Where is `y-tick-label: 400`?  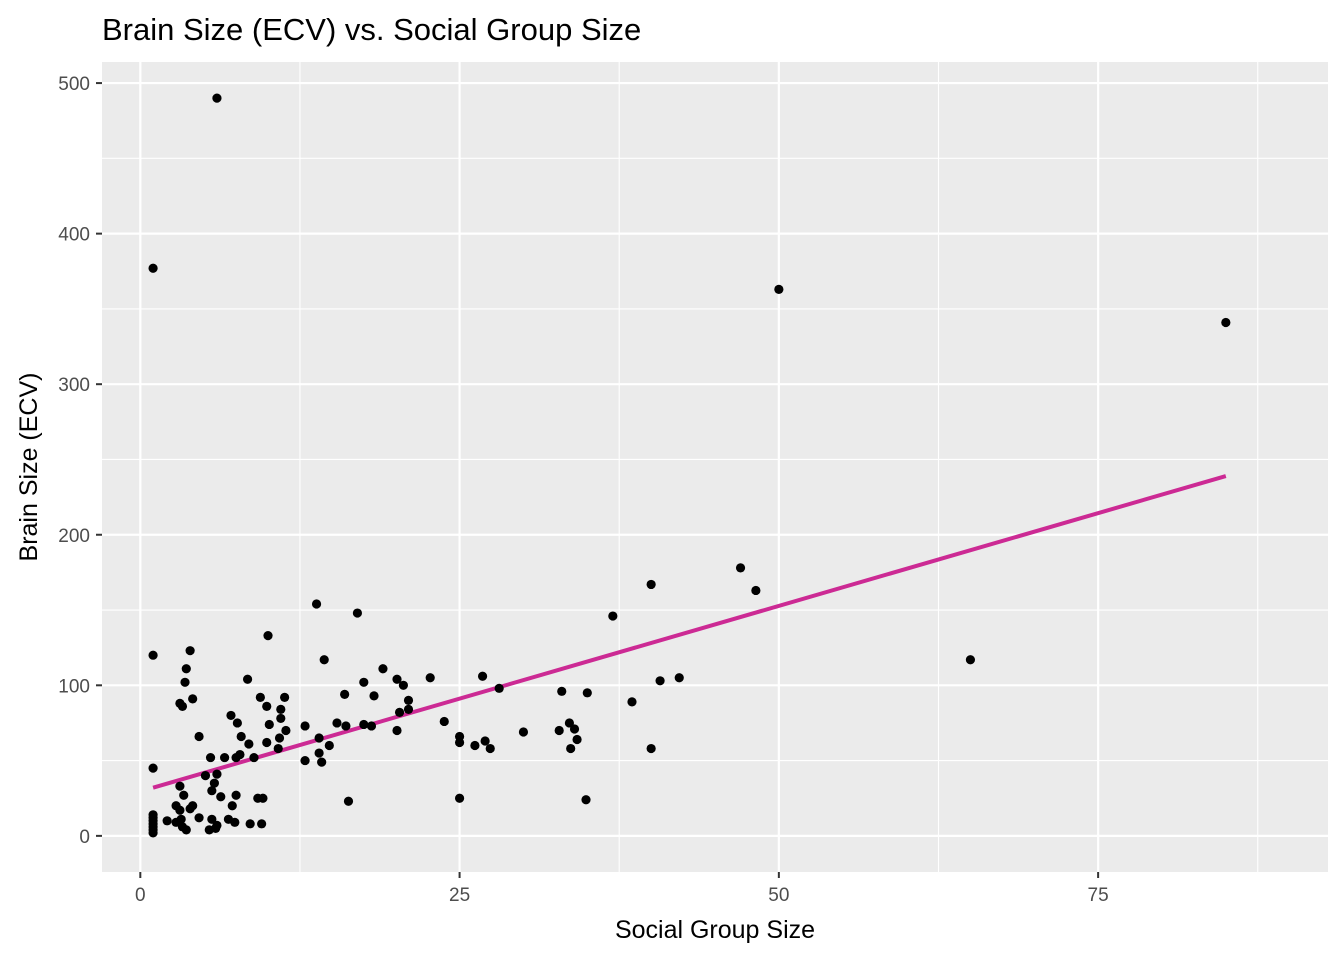
y-tick-label: 400 is located at coordinates (74, 235).